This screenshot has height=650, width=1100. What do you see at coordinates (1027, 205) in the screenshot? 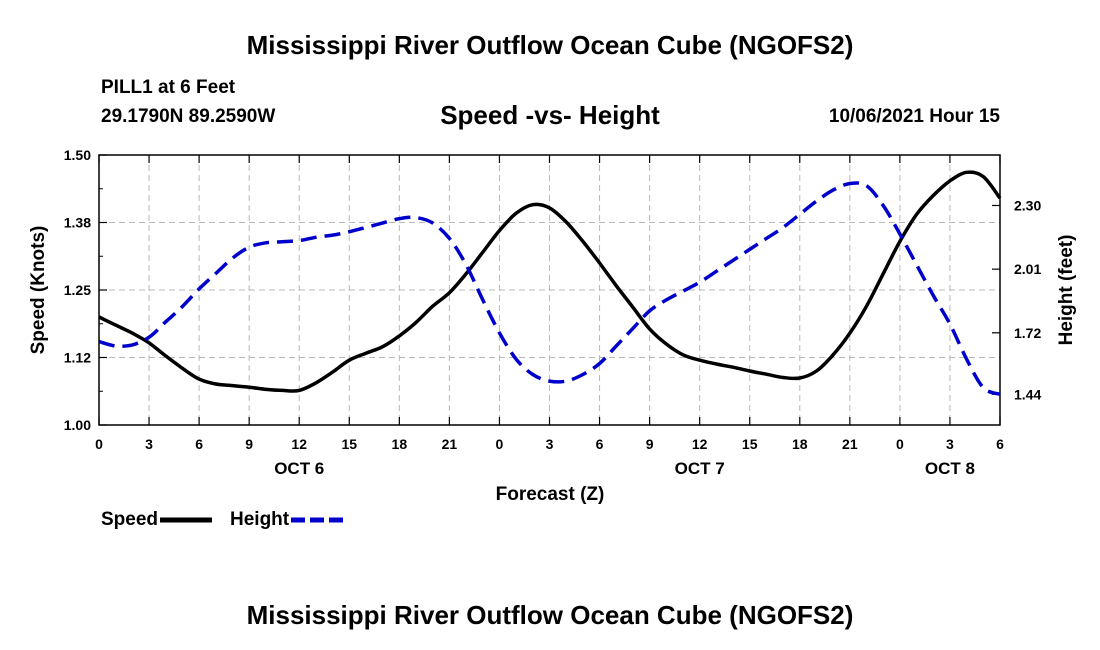
I see `y-right-tick-label: 2.30` at bounding box center [1027, 205].